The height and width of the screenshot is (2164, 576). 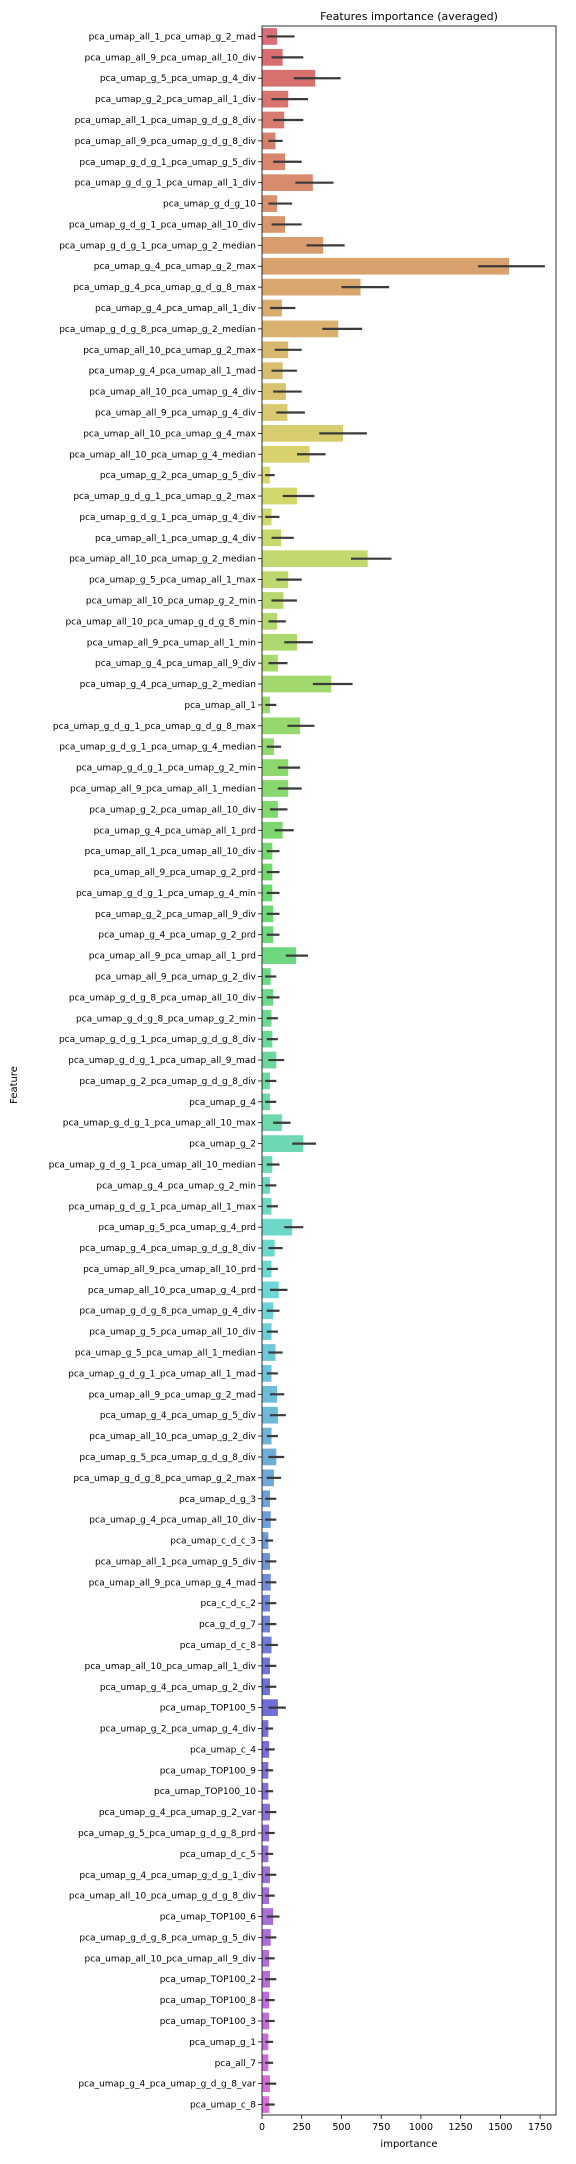 I want to click on x-tick-label: 500, so click(x=341, y=2127).